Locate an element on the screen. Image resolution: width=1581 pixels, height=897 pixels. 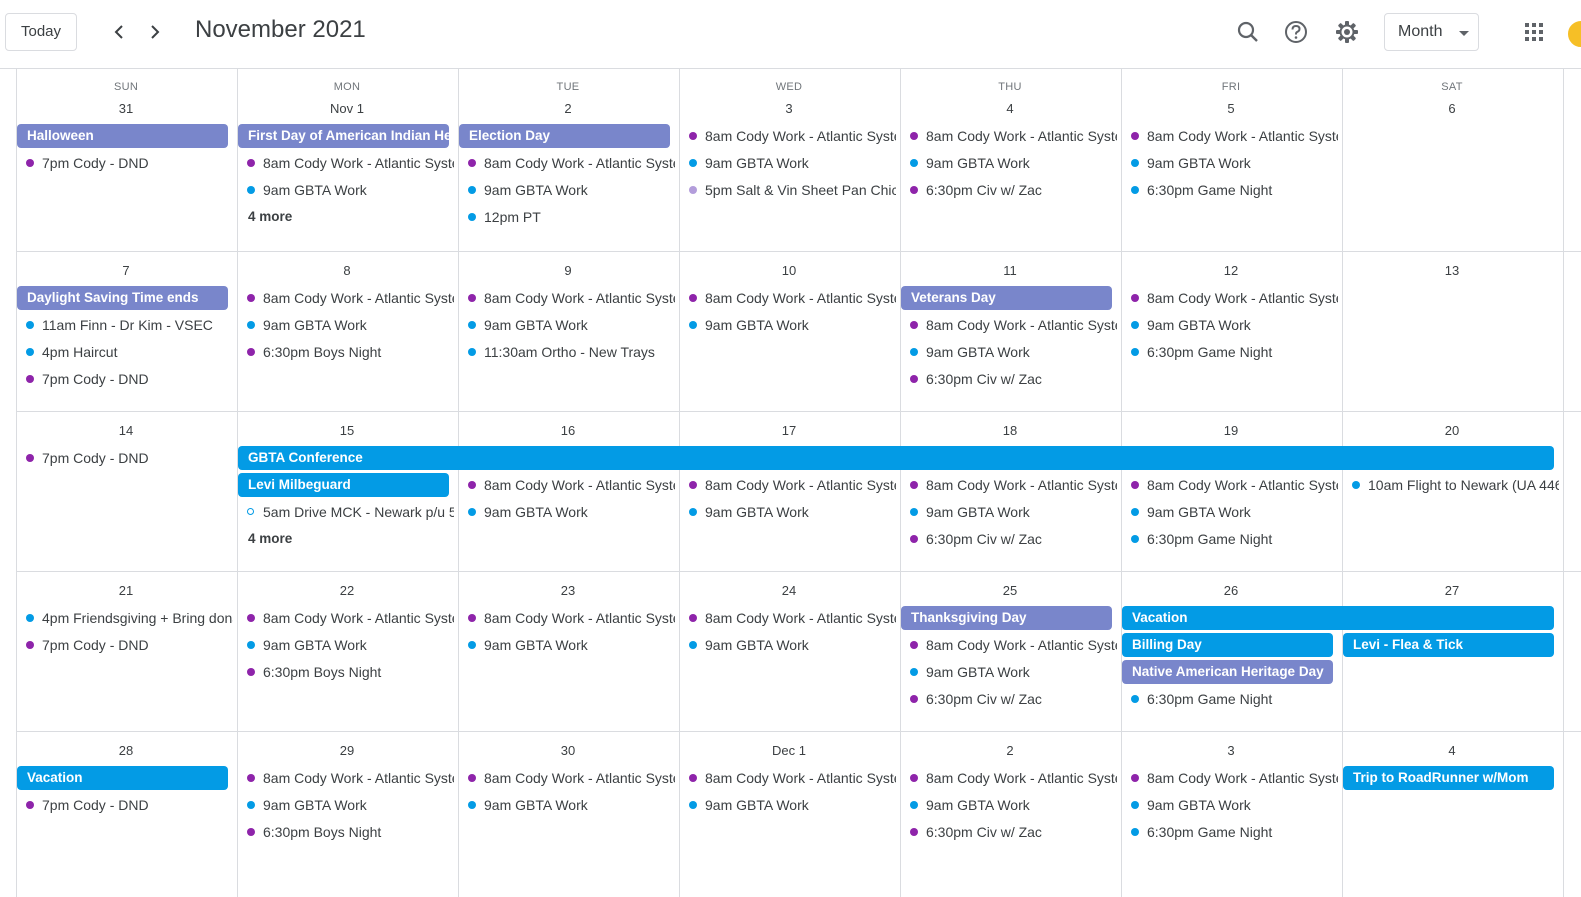
gear-icon is located at coordinates (1347, 32).